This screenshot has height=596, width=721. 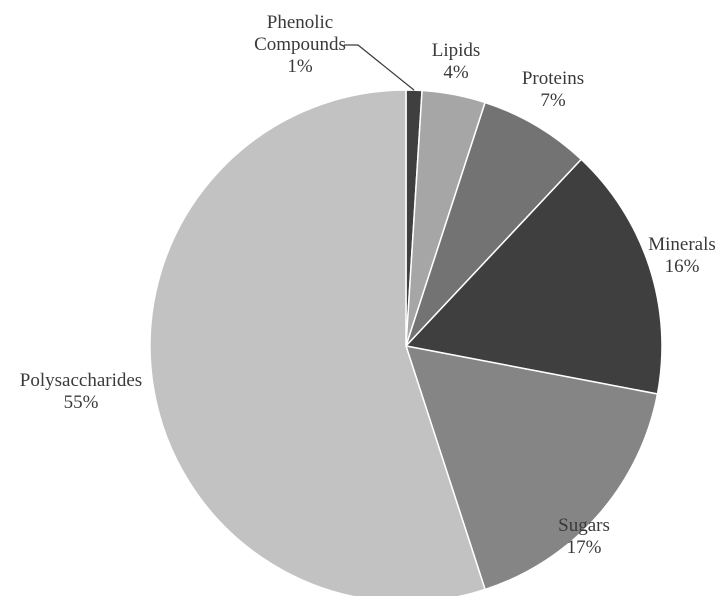 I want to click on slice-percent: 17%, so click(x=584, y=547).